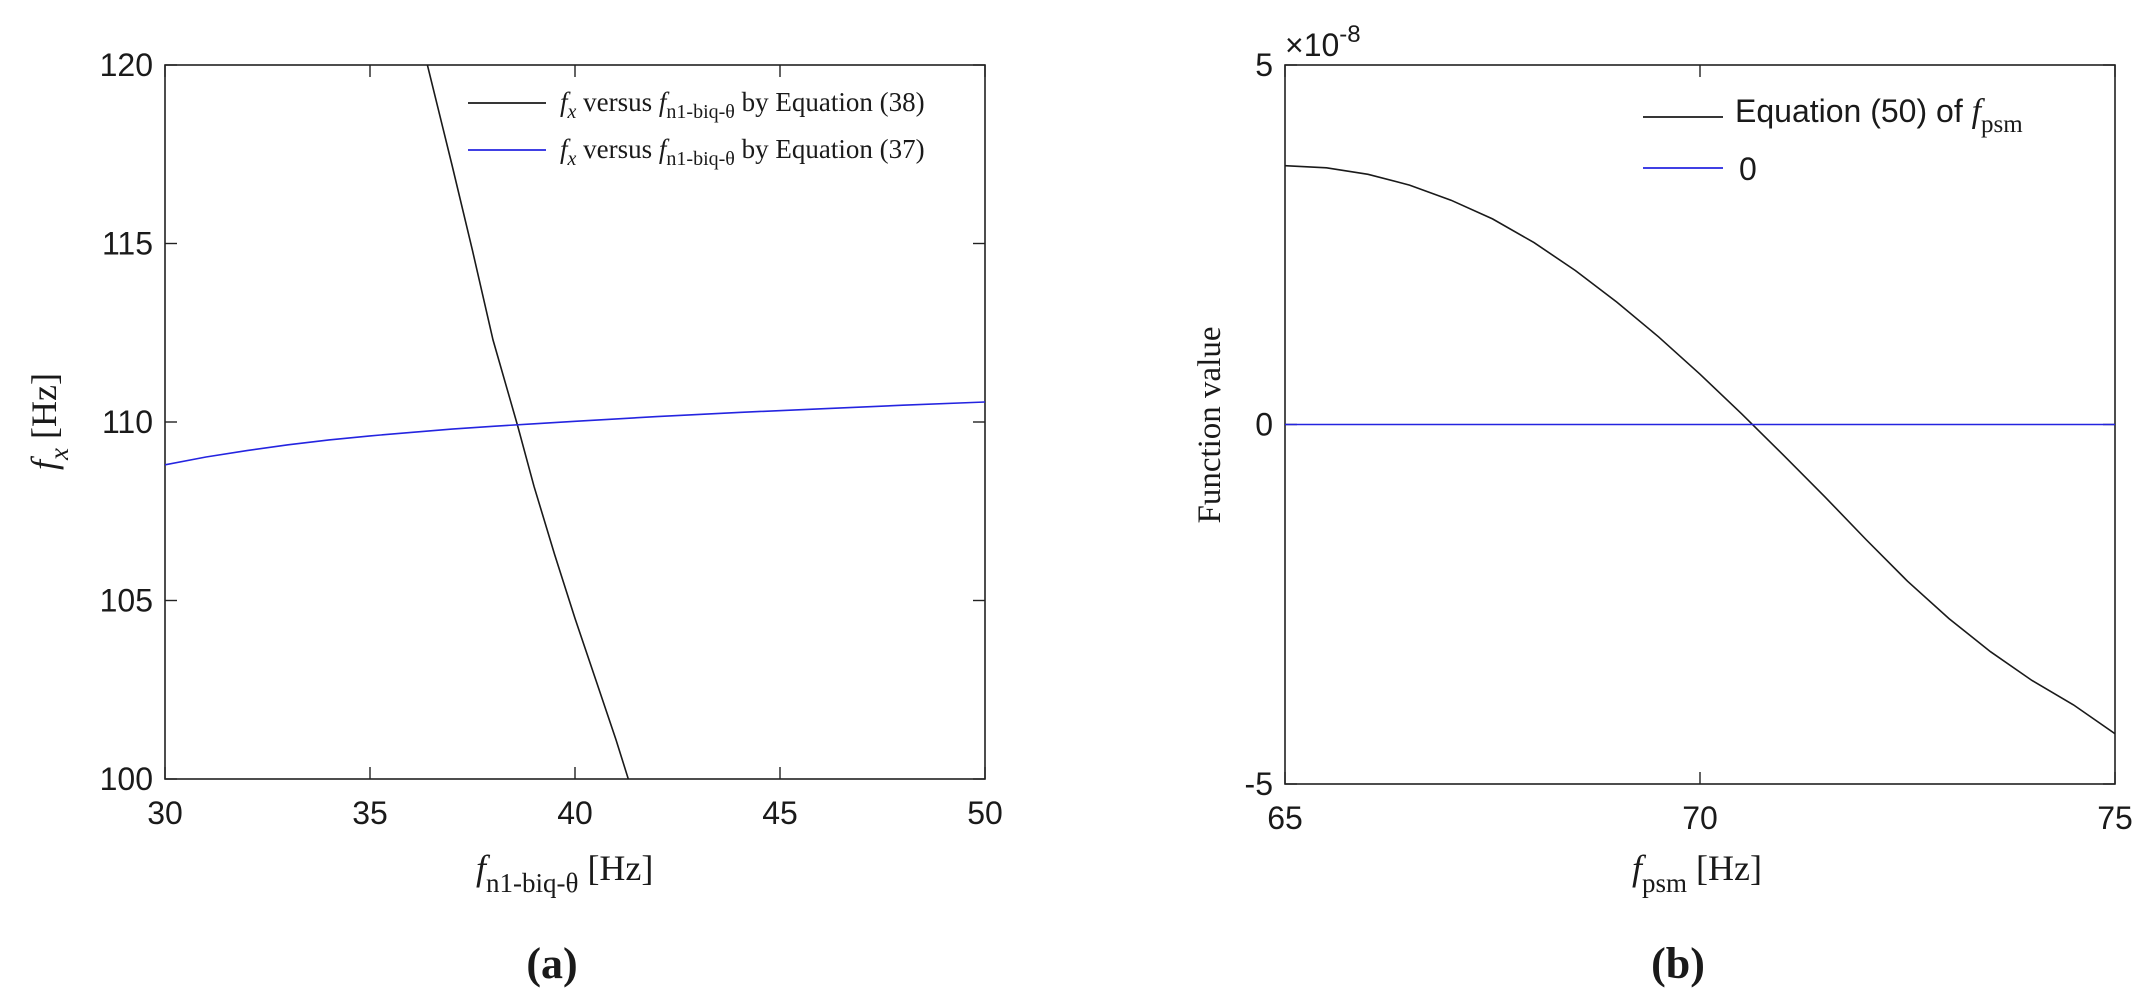 Image resolution: width=2152 pixels, height=1008 pixels. What do you see at coordinates (127, 422) in the screenshot?
I see `y-tick-label: 110` at bounding box center [127, 422].